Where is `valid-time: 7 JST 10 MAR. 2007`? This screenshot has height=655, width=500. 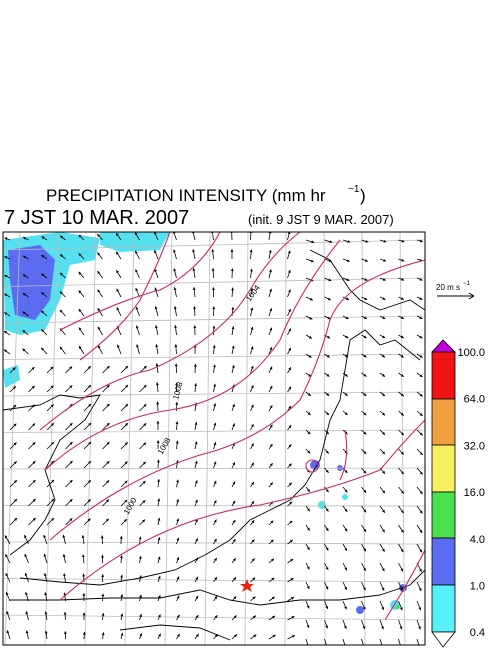
valid-time: 7 JST 10 MAR. 2007 is located at coordinates (96, 218).